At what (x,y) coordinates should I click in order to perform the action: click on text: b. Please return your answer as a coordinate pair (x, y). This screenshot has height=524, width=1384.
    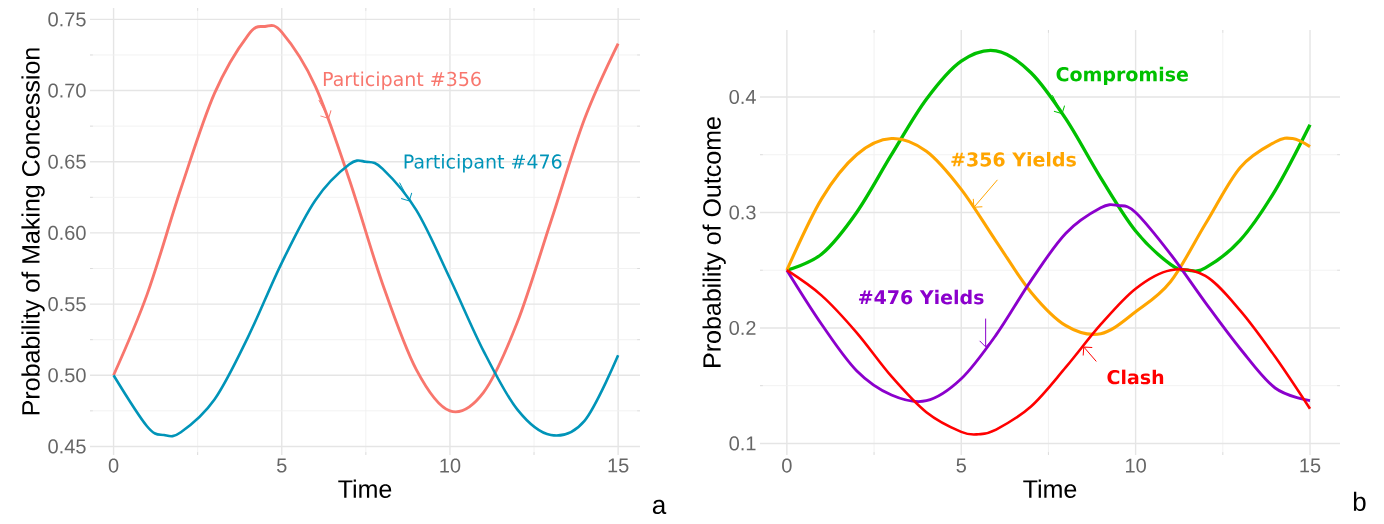
    Looking at the image, I should click on (1359, 501).